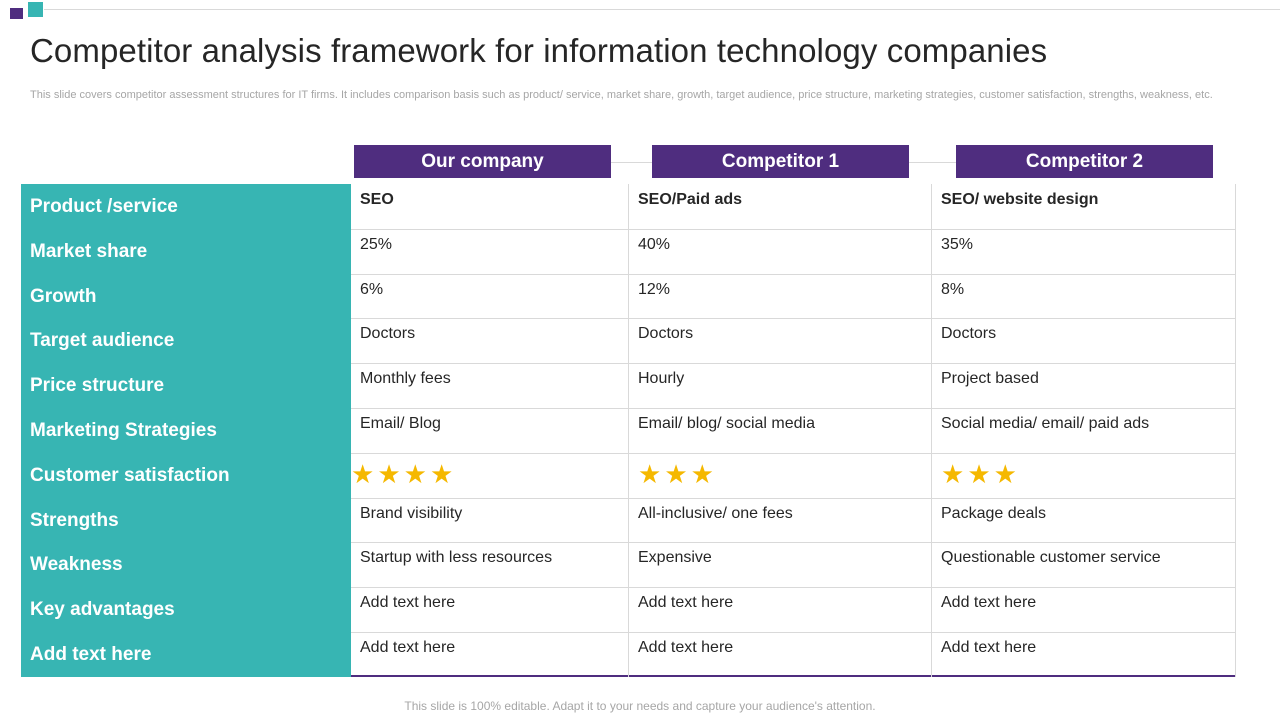  What do you see at coordinates (654, 244) in the screenshot?
I see `table-cell-competitor-1: 40%` at bounding box center [654, 244].